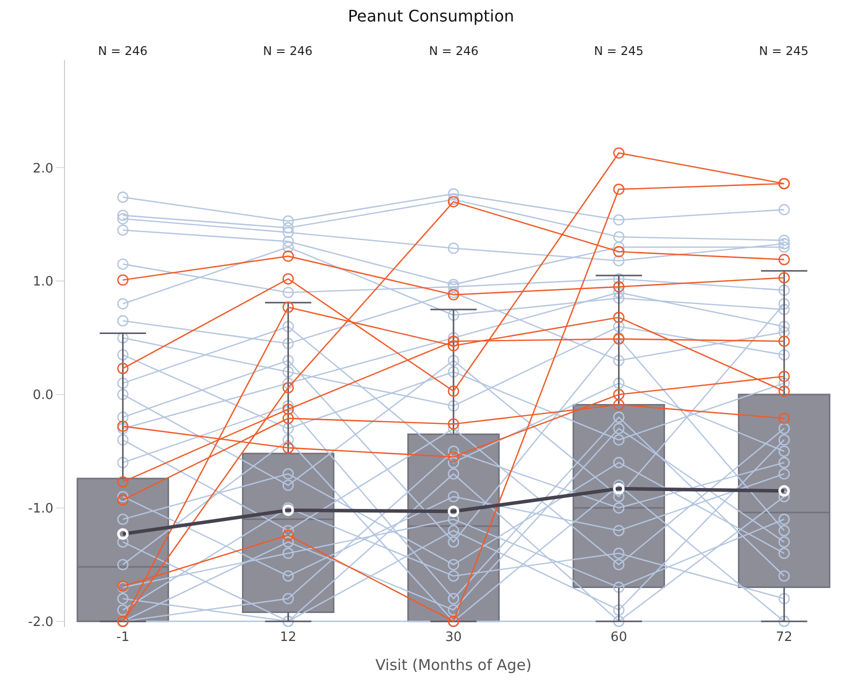  I want to click on x-tick-label: 30, so click(453, 637).